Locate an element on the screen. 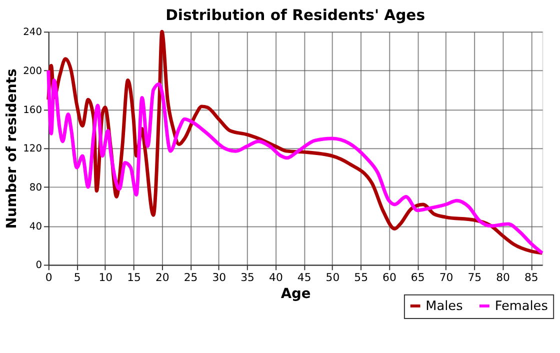 The height and width of the screenshot is (353, 560). y-tick-label: 200 is located at coordinates (32, 71).